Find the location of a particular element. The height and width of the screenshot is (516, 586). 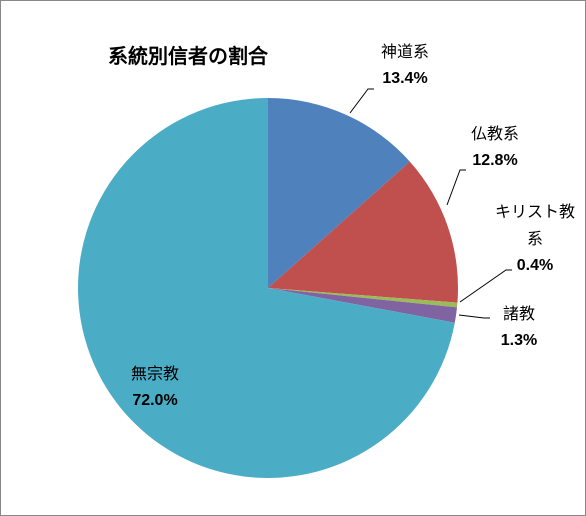

value-label: 13.4% is located at coordinates (405, 78).